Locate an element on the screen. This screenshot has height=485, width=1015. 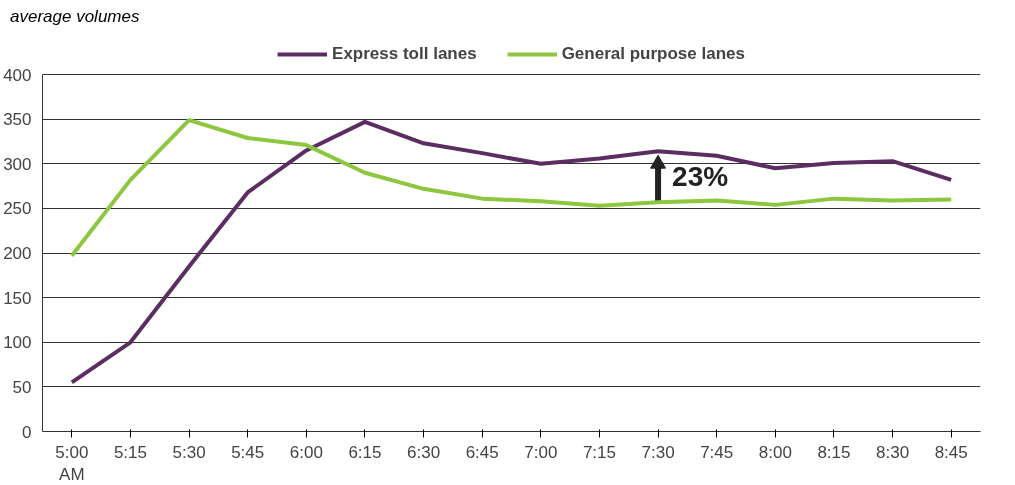
x-tick-label: 8:30 is located at coordinates (893, 452).